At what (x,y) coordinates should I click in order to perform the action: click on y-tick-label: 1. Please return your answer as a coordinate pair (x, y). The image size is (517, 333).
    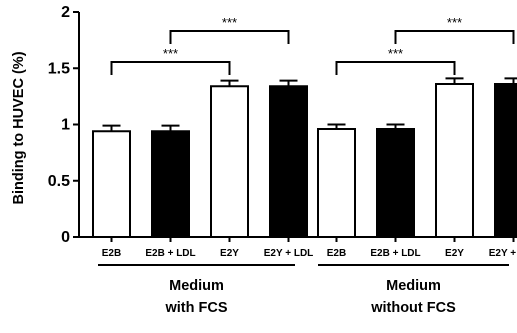
    Looking at the image, I should click on (65, 125).